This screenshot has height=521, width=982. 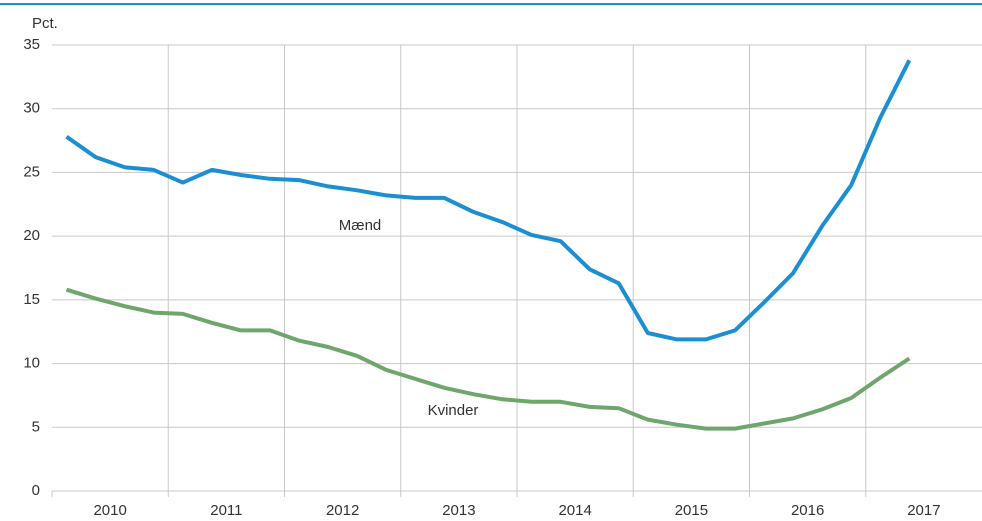 I want to click on y-tick-label: 25, so click(x=31, y=171).